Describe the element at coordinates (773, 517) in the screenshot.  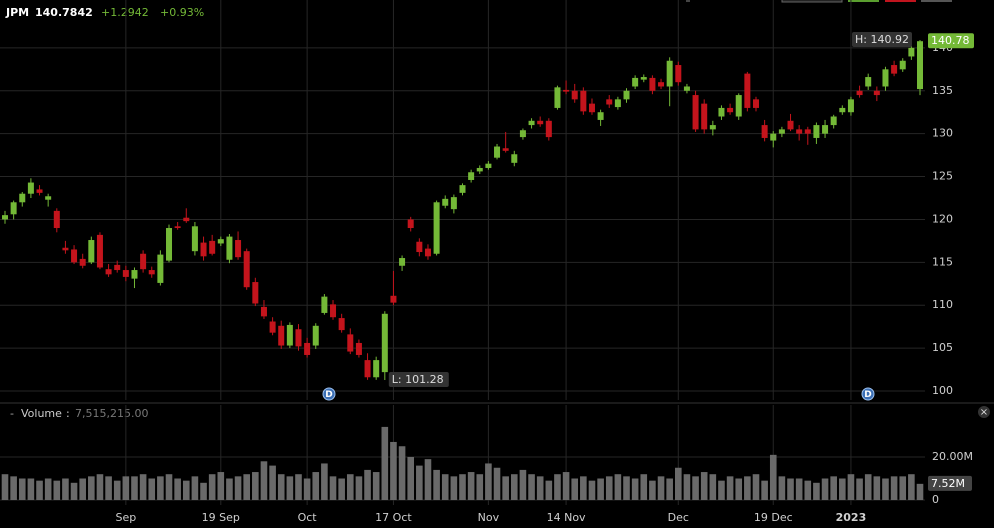
I see `x-tick-label: 19 Dec` at that location.